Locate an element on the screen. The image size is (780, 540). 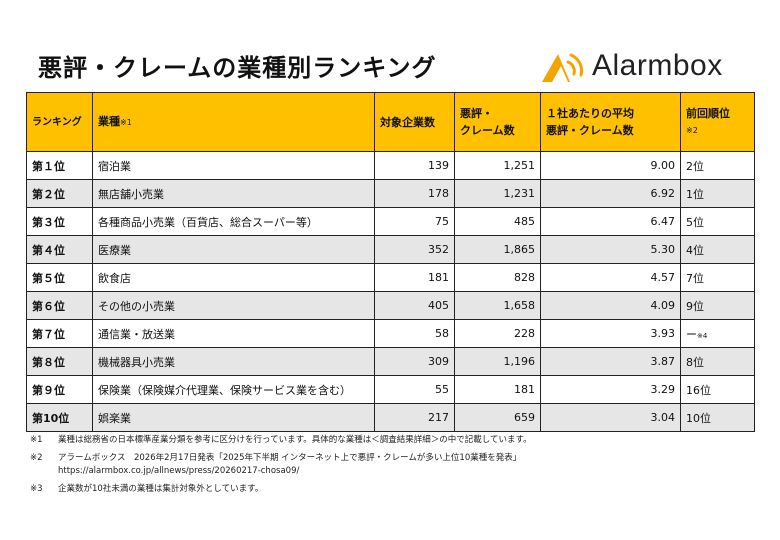
average-cell: 3.93 is located at coordinates (610, 333).